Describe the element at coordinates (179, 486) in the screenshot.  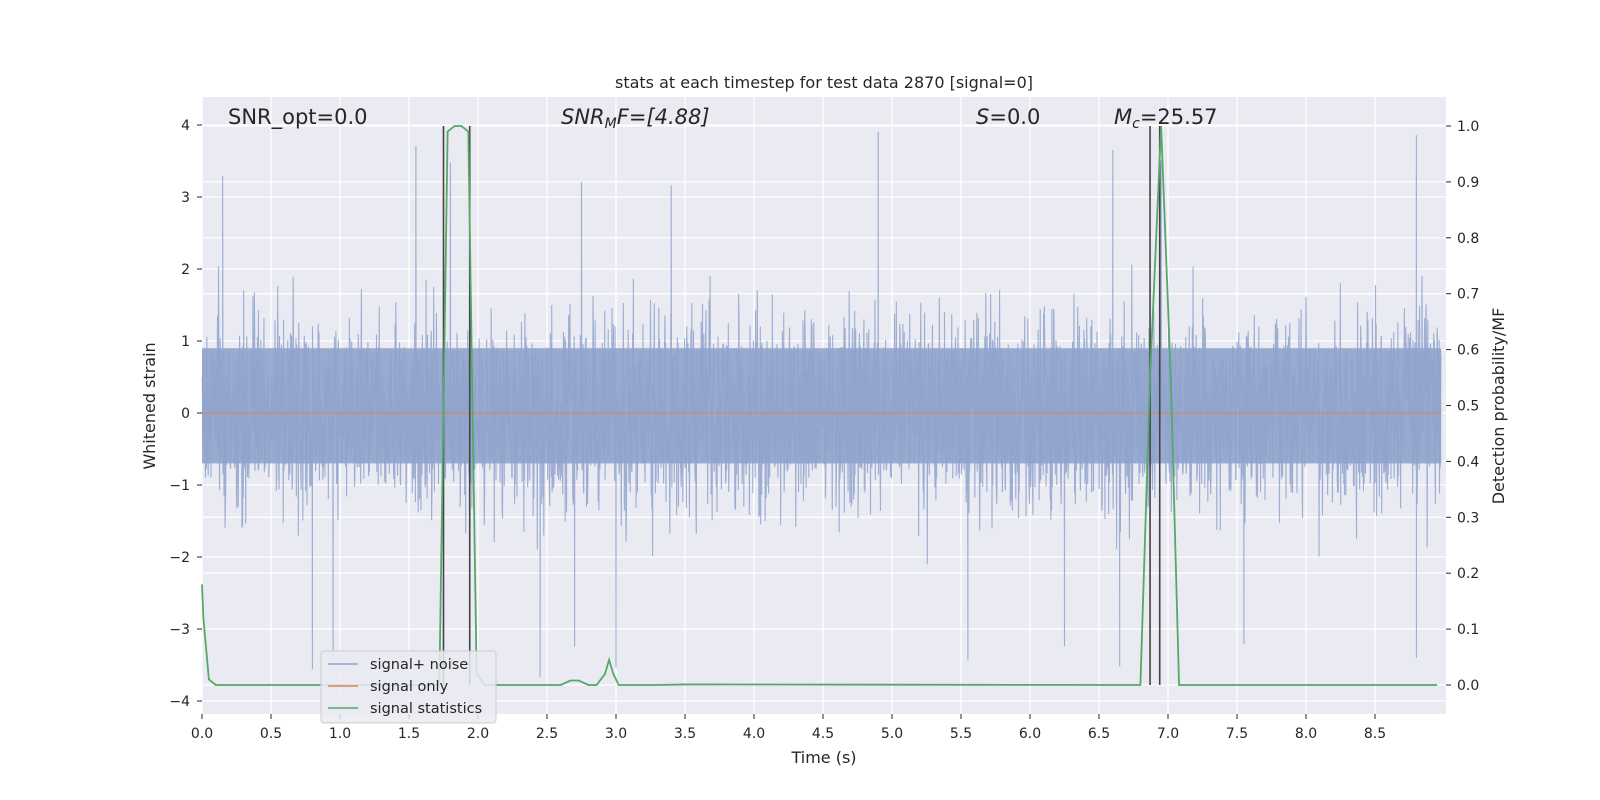
I see `y-tick-label: −1` at that location.